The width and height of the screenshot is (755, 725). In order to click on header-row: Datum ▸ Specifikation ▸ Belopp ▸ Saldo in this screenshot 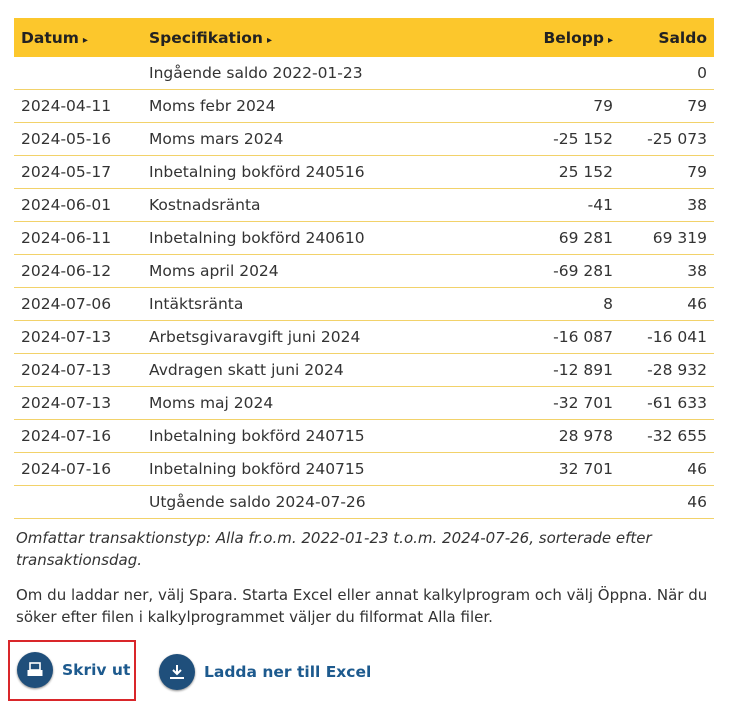, I will do `click(364, 37)`.